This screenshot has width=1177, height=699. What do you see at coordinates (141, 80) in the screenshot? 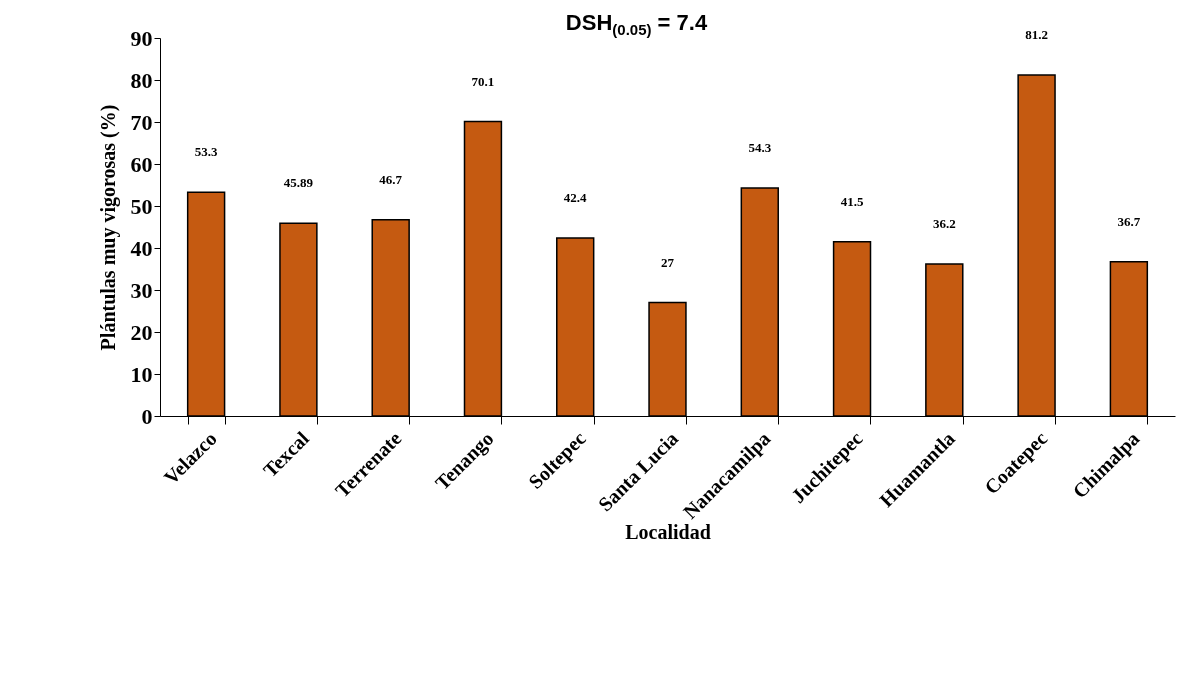
I see `y-tick-label: 80` at bounding box center [141, 80].